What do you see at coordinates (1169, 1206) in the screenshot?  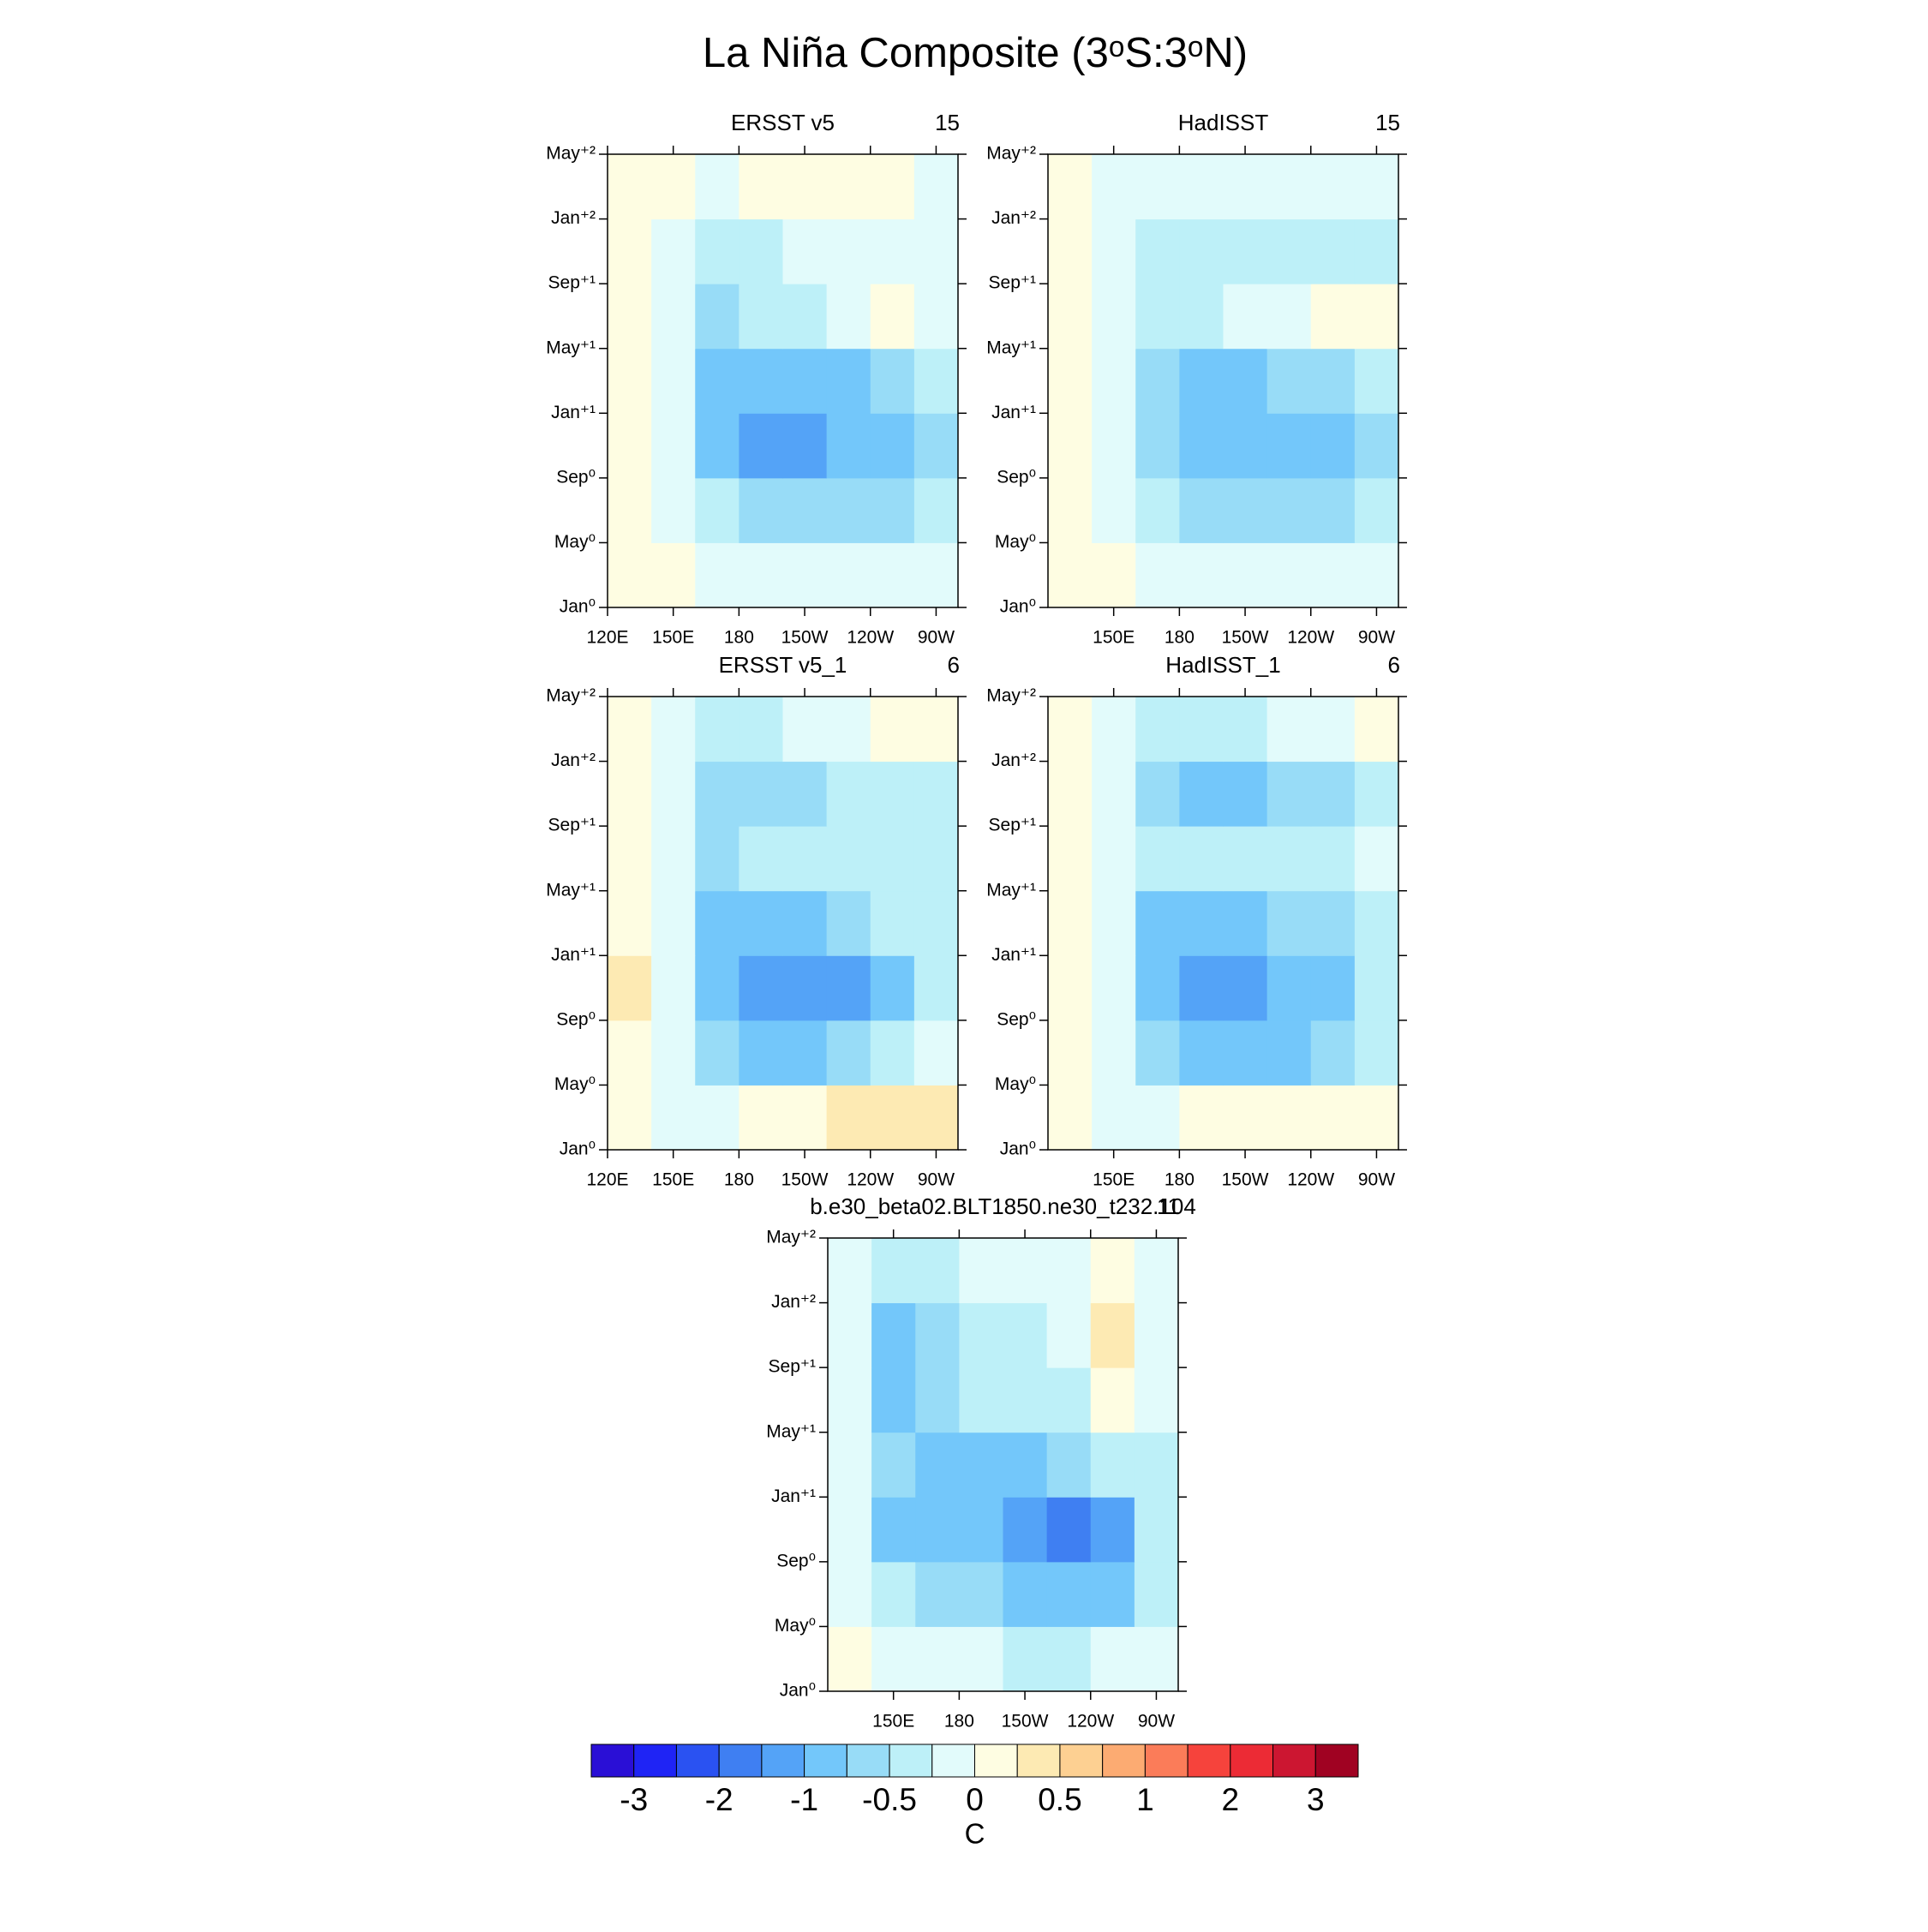 I see `panel-right-title: 11` at bounding box center [1169, 1206].